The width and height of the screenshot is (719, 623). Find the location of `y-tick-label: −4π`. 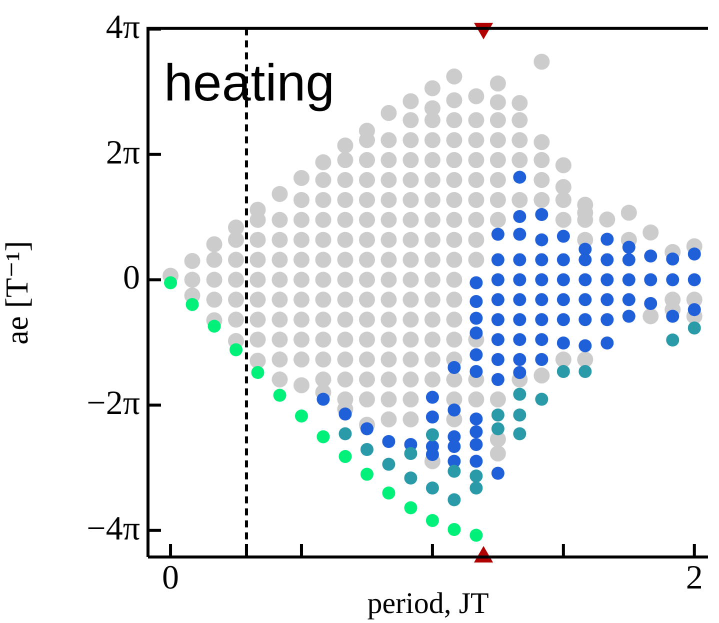

y-tick-label: −4π is located at coordinates (113, 529).